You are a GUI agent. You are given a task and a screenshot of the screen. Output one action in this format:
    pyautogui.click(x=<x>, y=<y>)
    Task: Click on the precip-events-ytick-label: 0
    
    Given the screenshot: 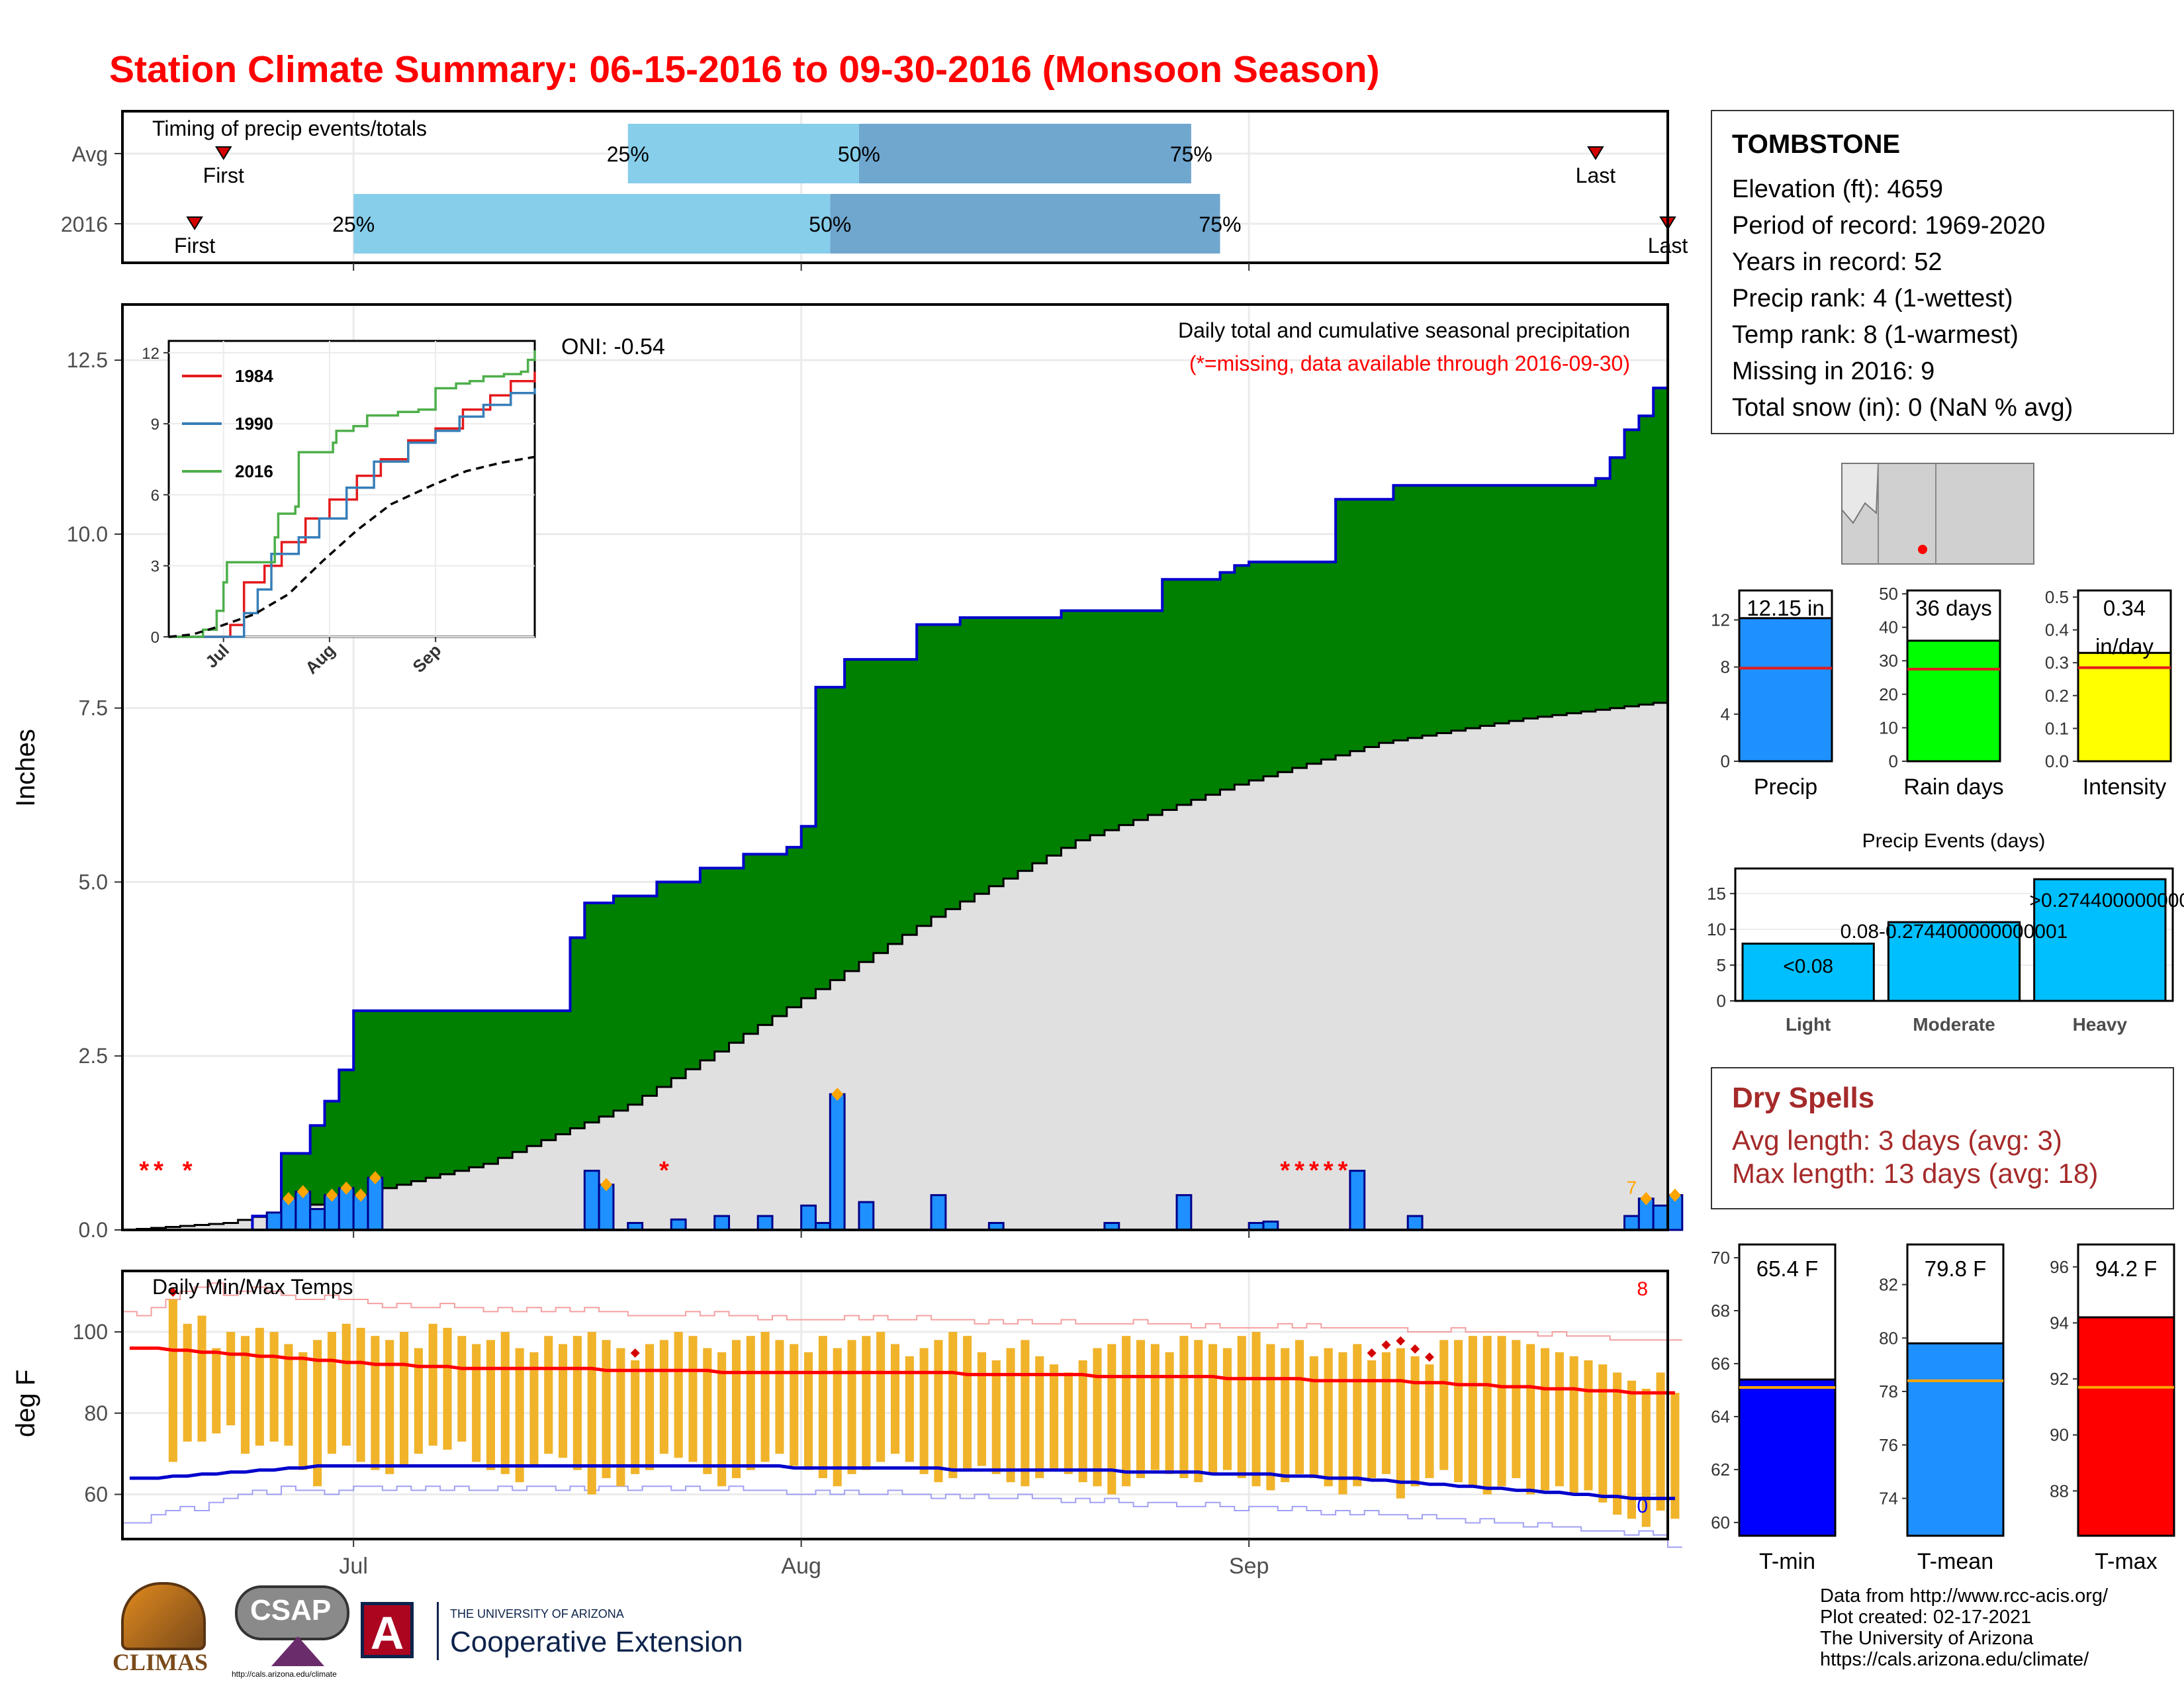 What is the action you would take?
    pyautogui.click(x=1721, y=1001)
    